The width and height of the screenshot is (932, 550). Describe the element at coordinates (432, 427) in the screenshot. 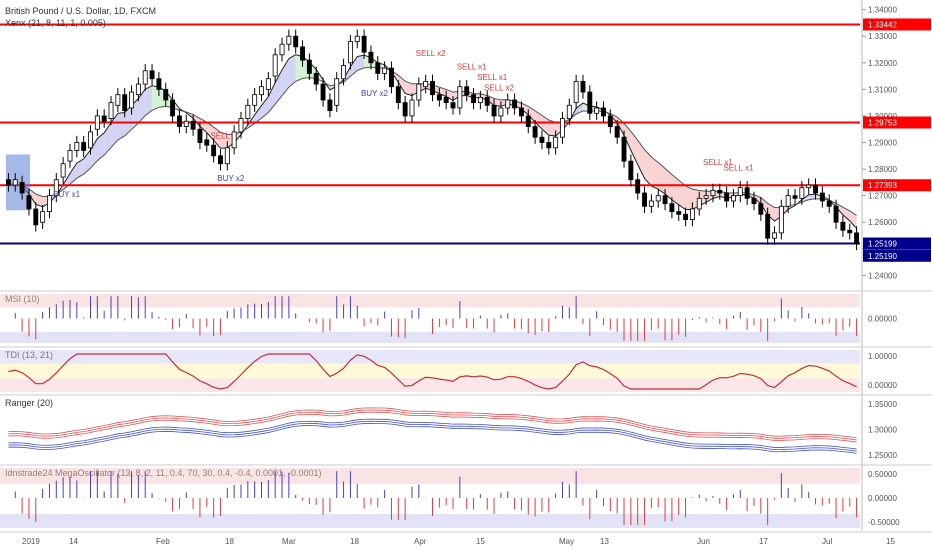

I see `ranger-upper-line` at that location.